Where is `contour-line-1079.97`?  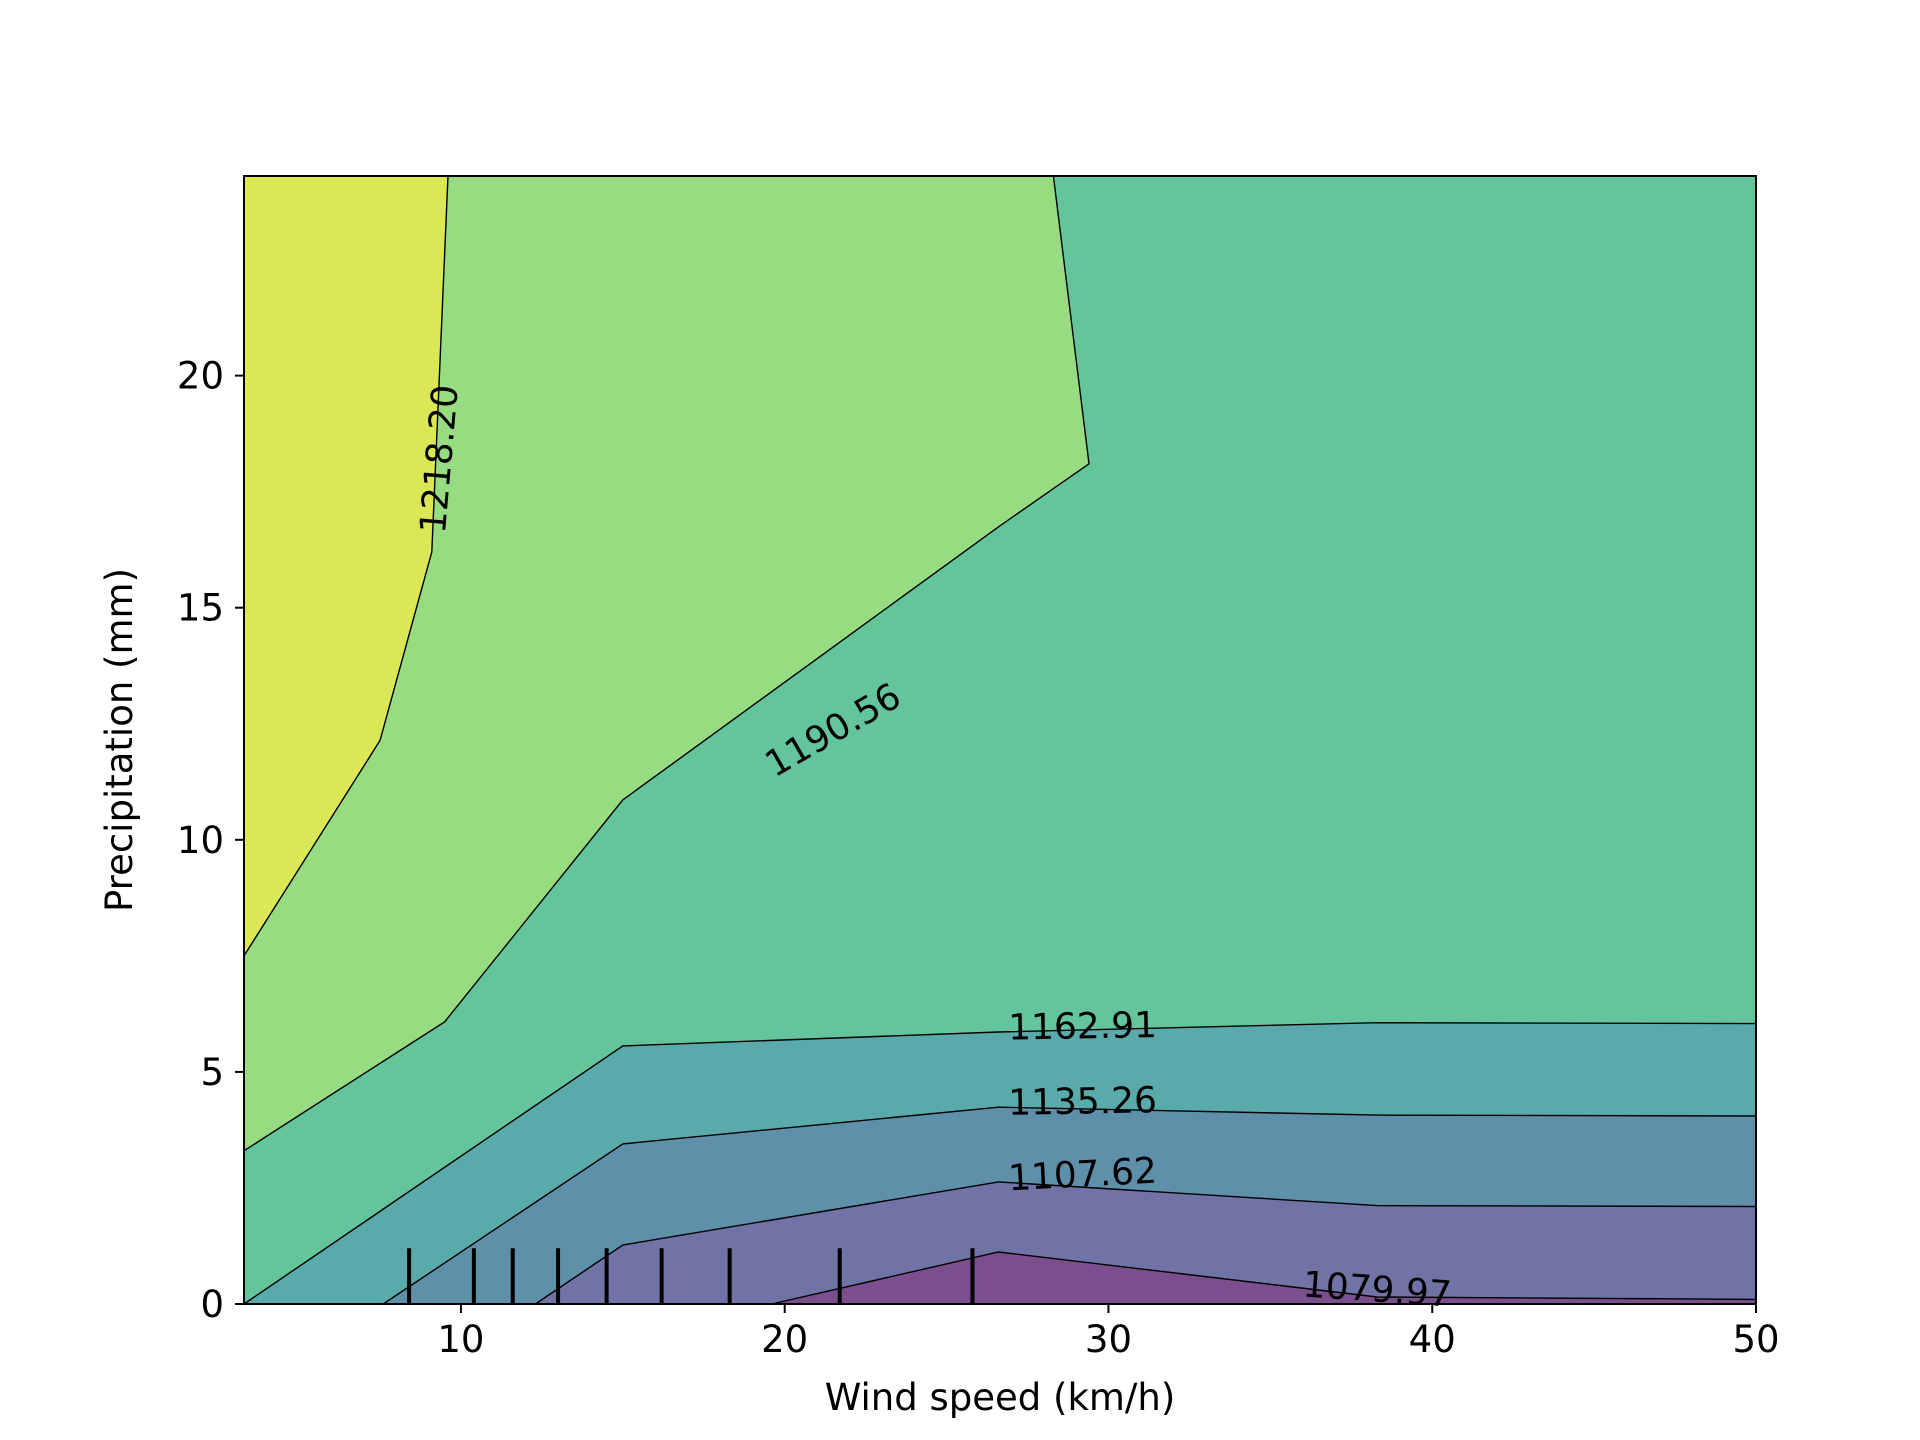
contour-line-1079.97 is located at coordinates (1264, 1278).